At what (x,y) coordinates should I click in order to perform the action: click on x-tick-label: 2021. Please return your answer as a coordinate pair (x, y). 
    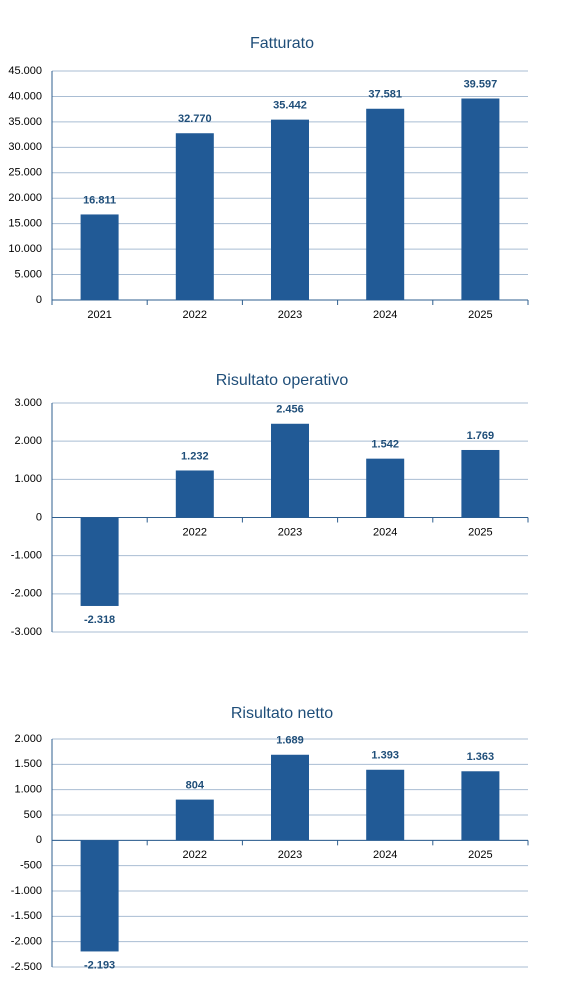
    Looking at the image, I should click on (99, 315).